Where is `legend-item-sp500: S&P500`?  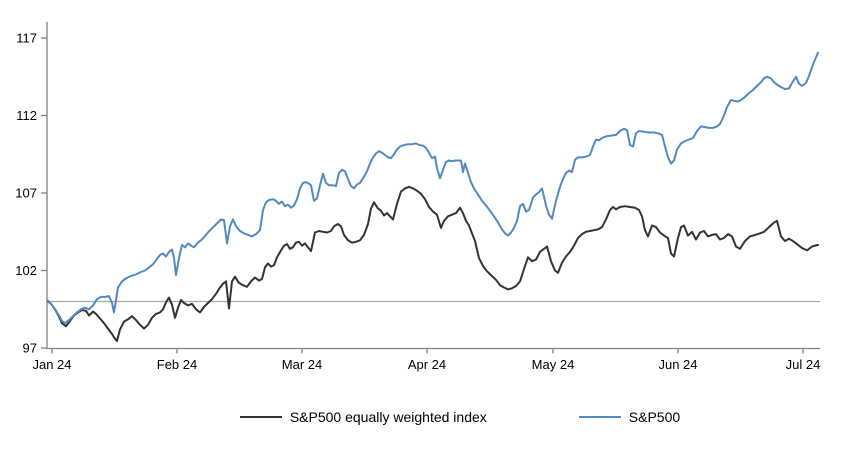 legend-item-sp500: S&P500 is located at coordinates (629, 417).